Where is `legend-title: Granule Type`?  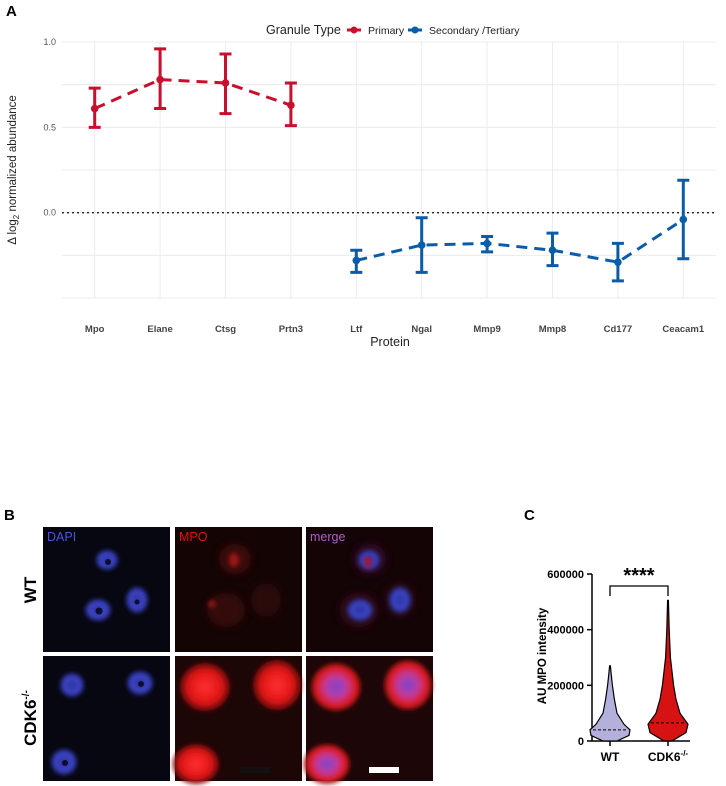 legend-title: Granule Type is located at coordinates (303, 30).